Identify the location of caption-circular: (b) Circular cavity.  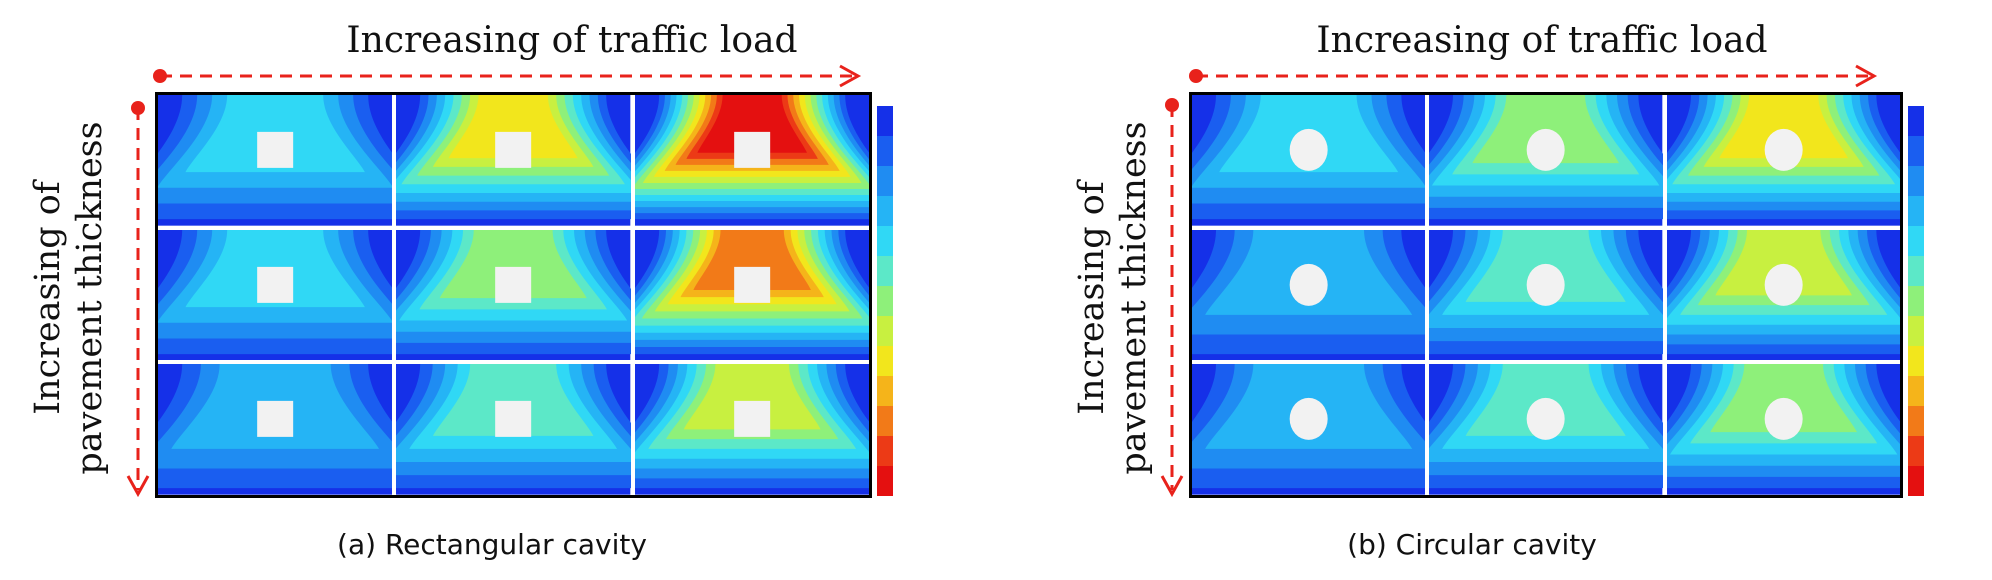
(1472, 544).